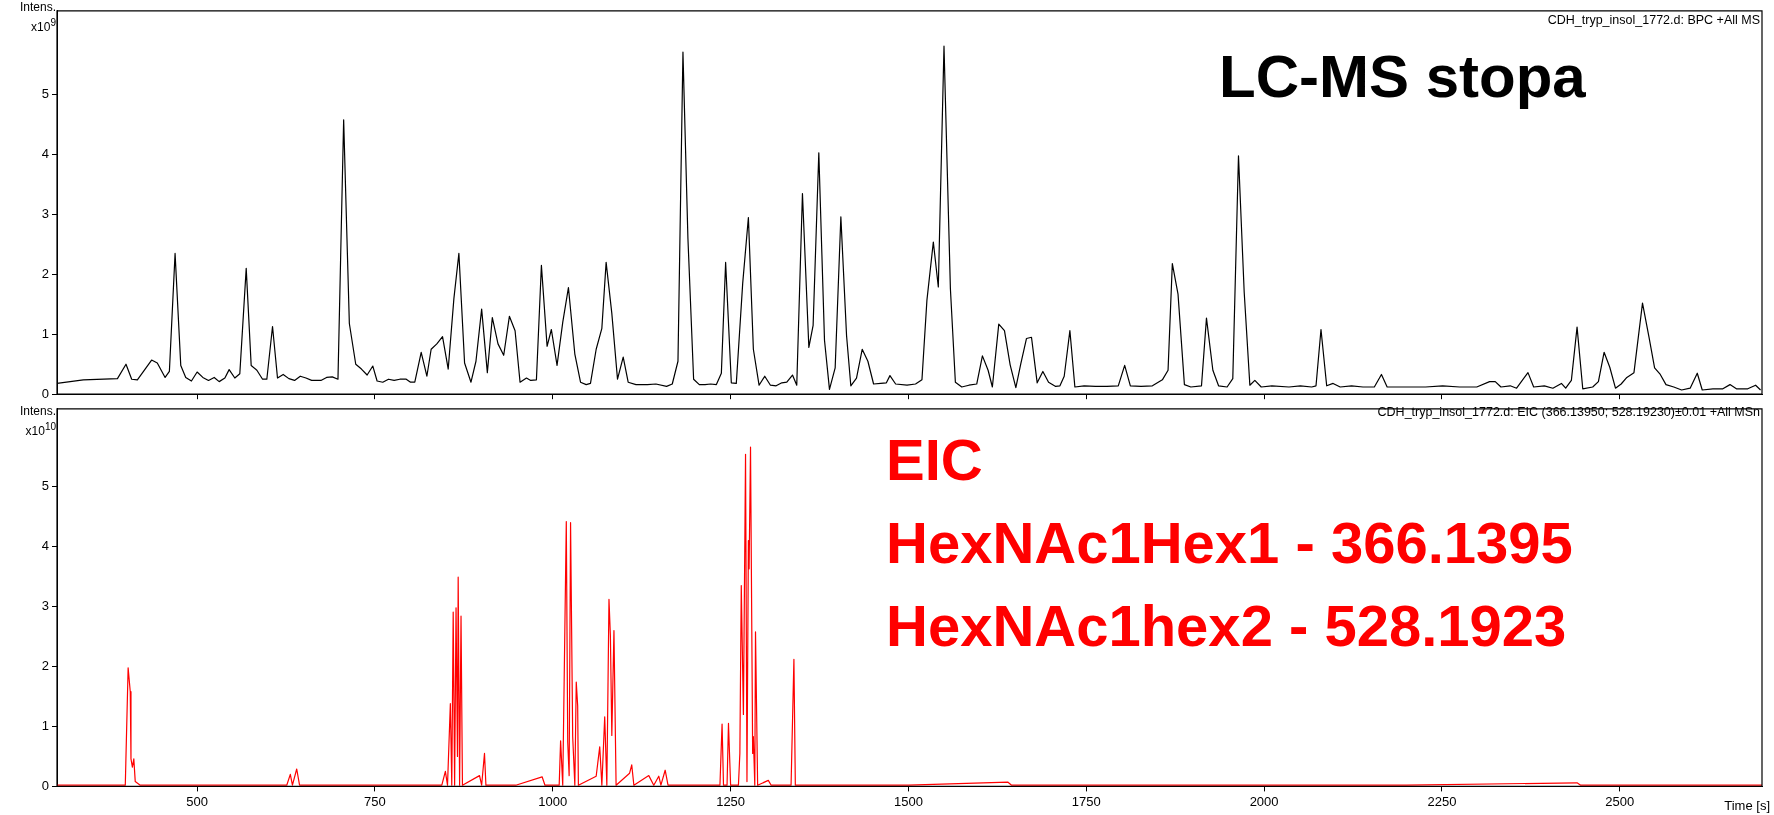 This screenshot has width=1774, height=815. Describe the element at coordinates (375, 801) in the screenshot. I see `x-tick-label: 750` at that location.